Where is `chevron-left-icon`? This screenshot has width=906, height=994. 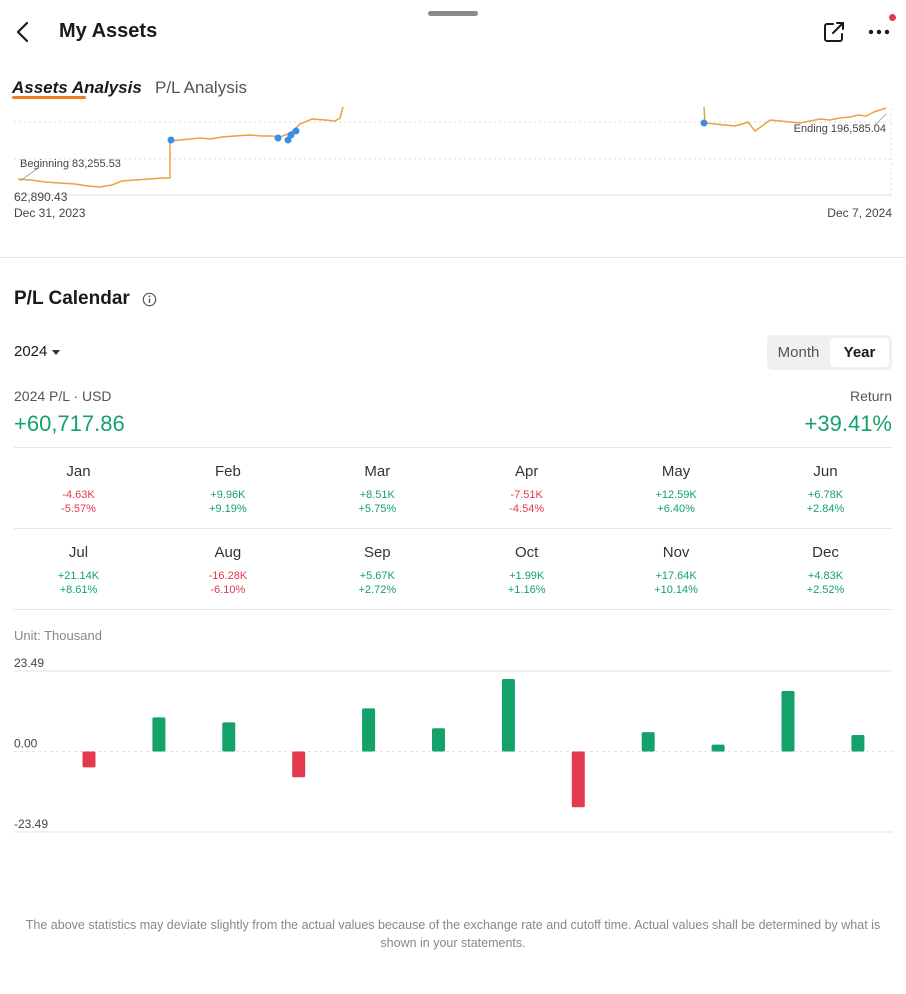
chevron-left-icon is located at coordinates (22, 32).